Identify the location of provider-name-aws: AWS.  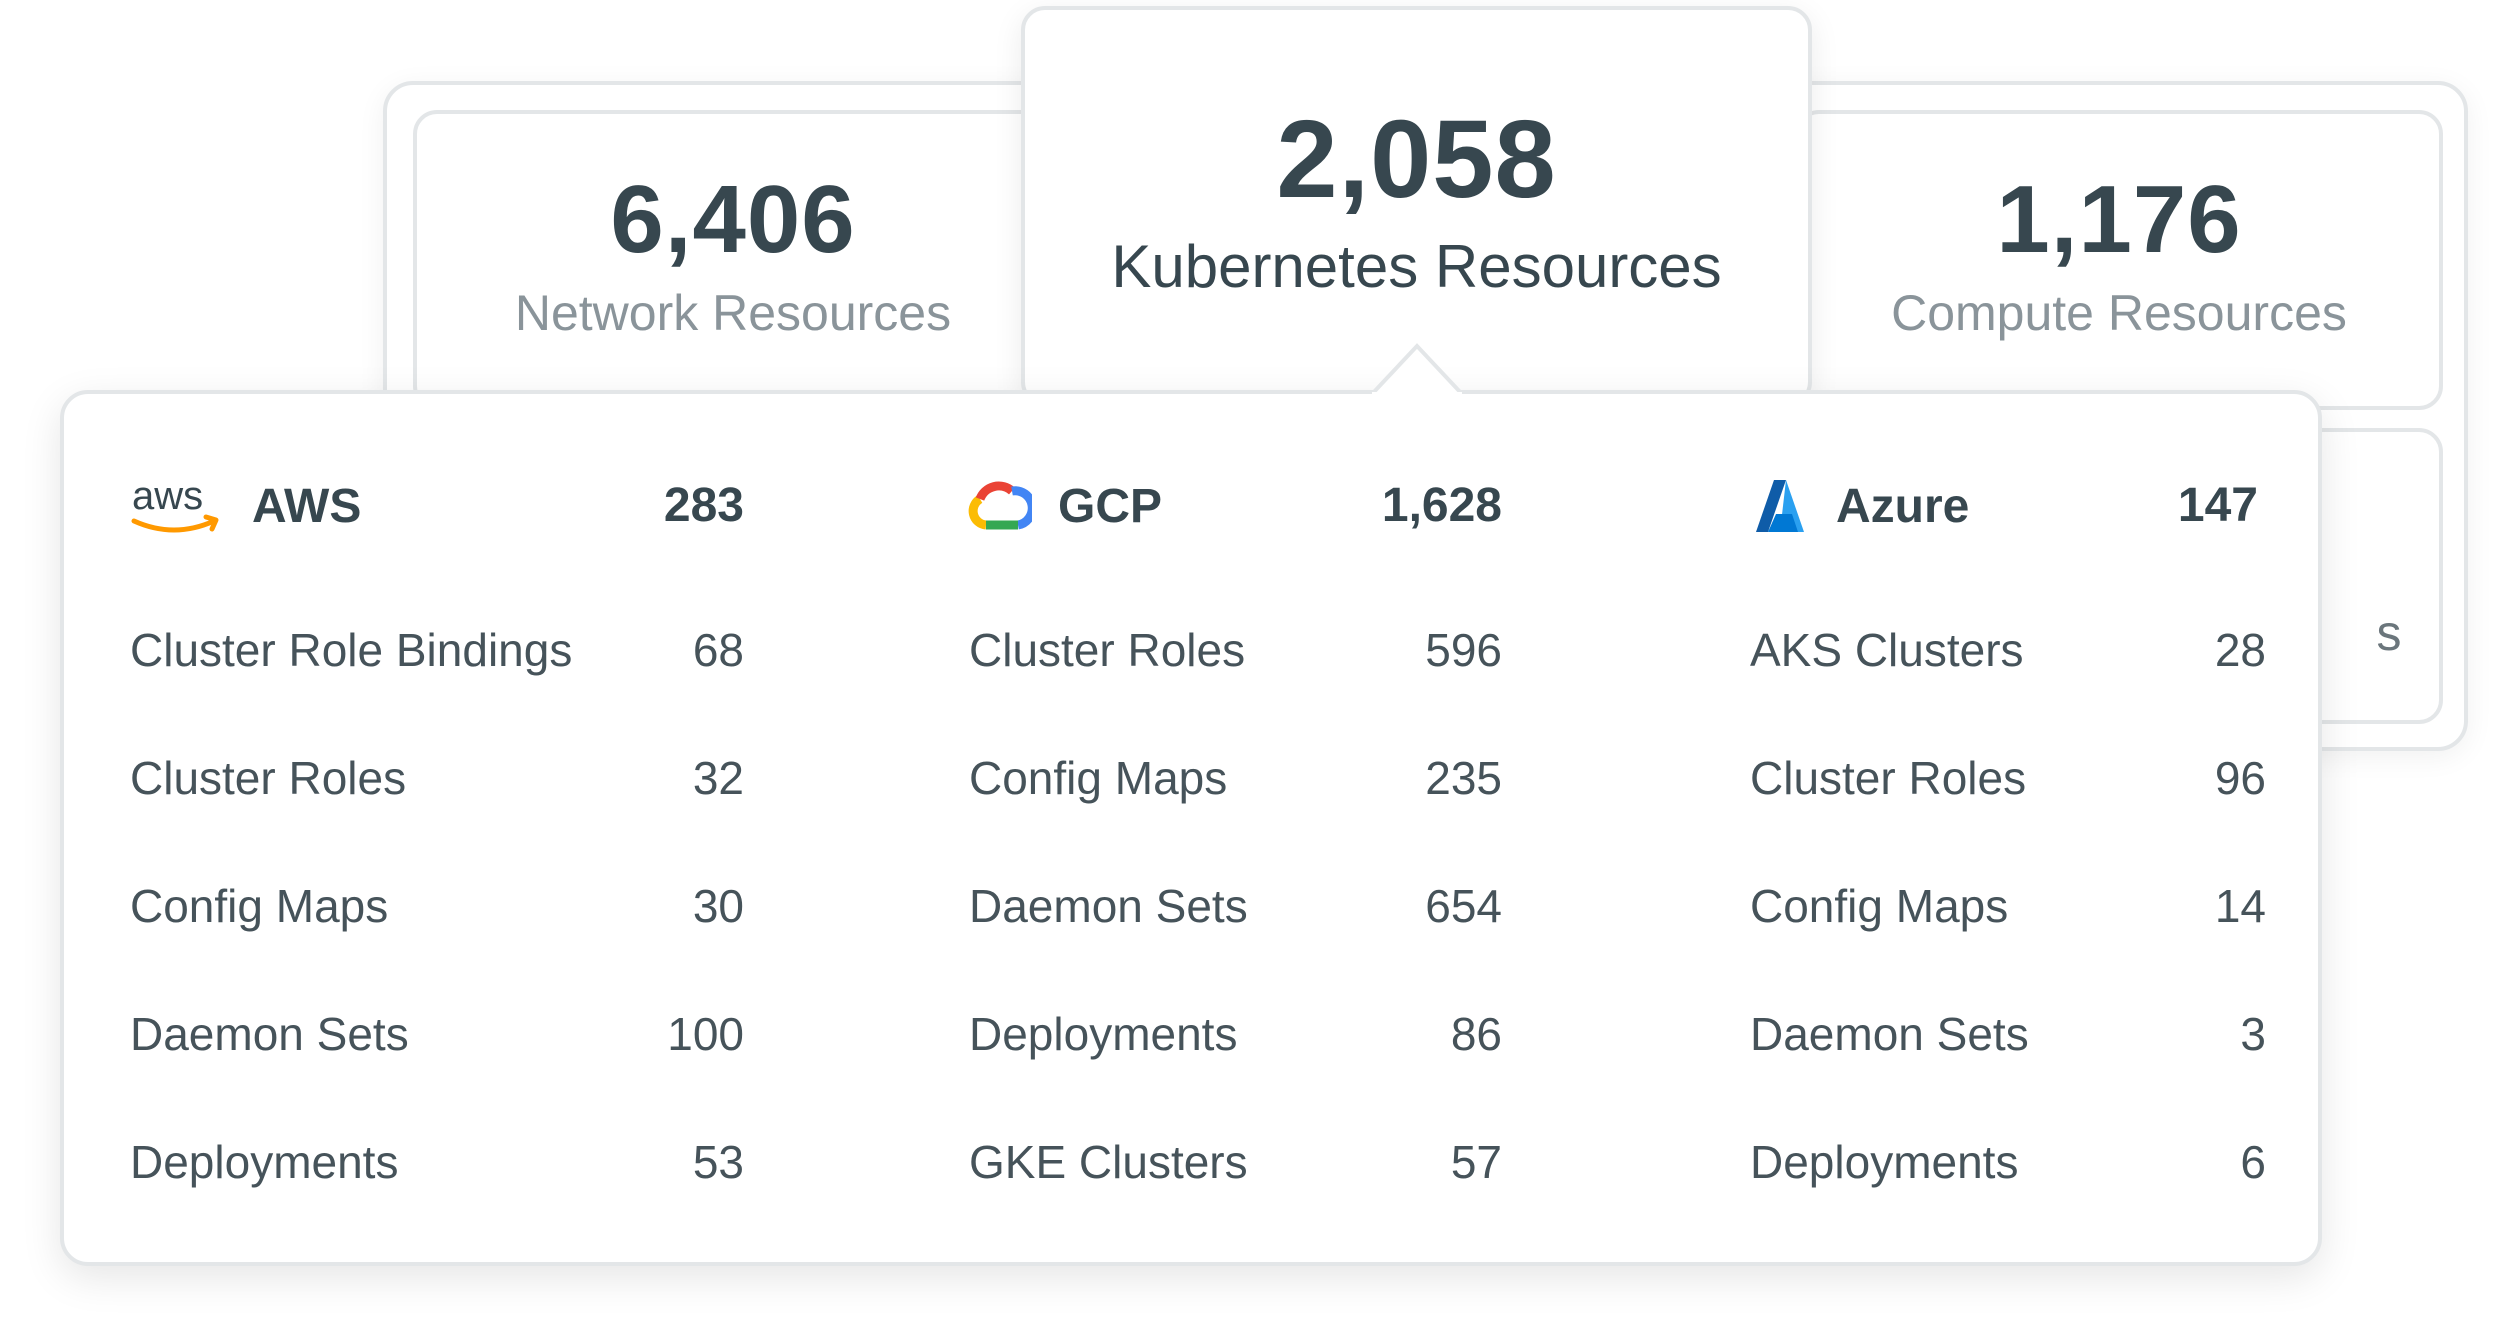
(307, 506).